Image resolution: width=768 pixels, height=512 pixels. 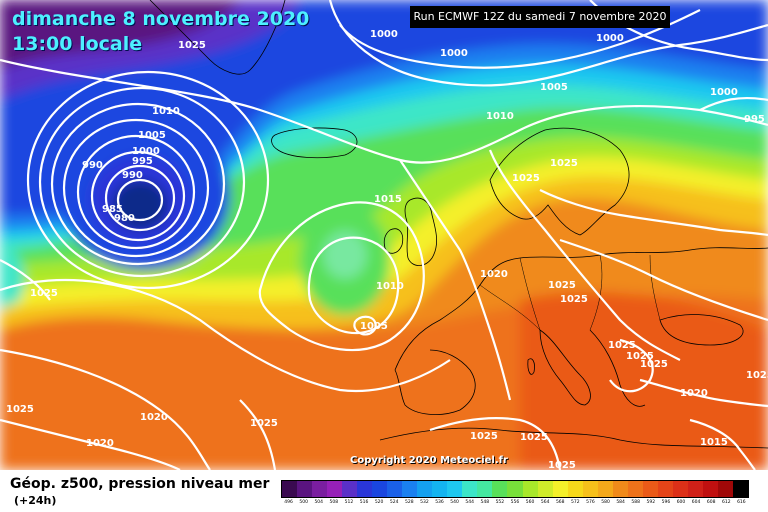 I want to click on legend-value: 604, so click(x=696, y=502).